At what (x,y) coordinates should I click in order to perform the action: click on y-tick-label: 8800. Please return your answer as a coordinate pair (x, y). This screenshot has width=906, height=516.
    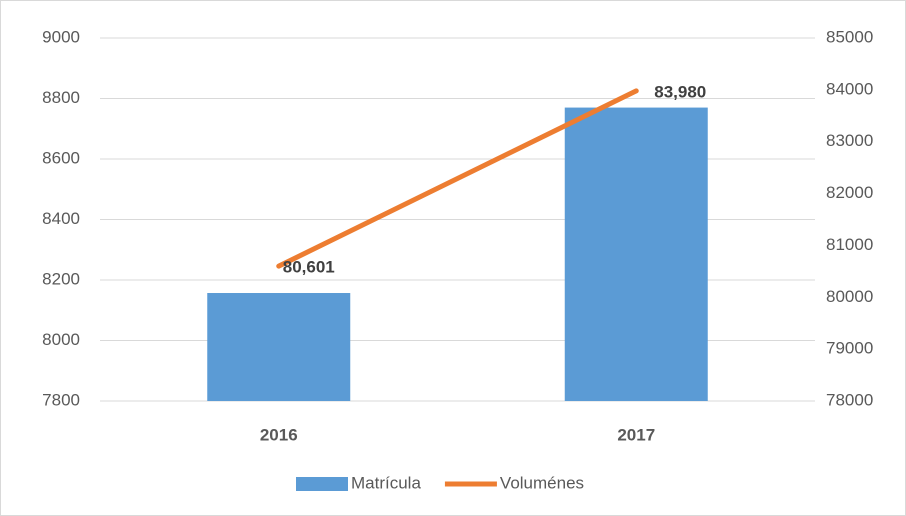
    Looking at the image, I should click on (61, 97).